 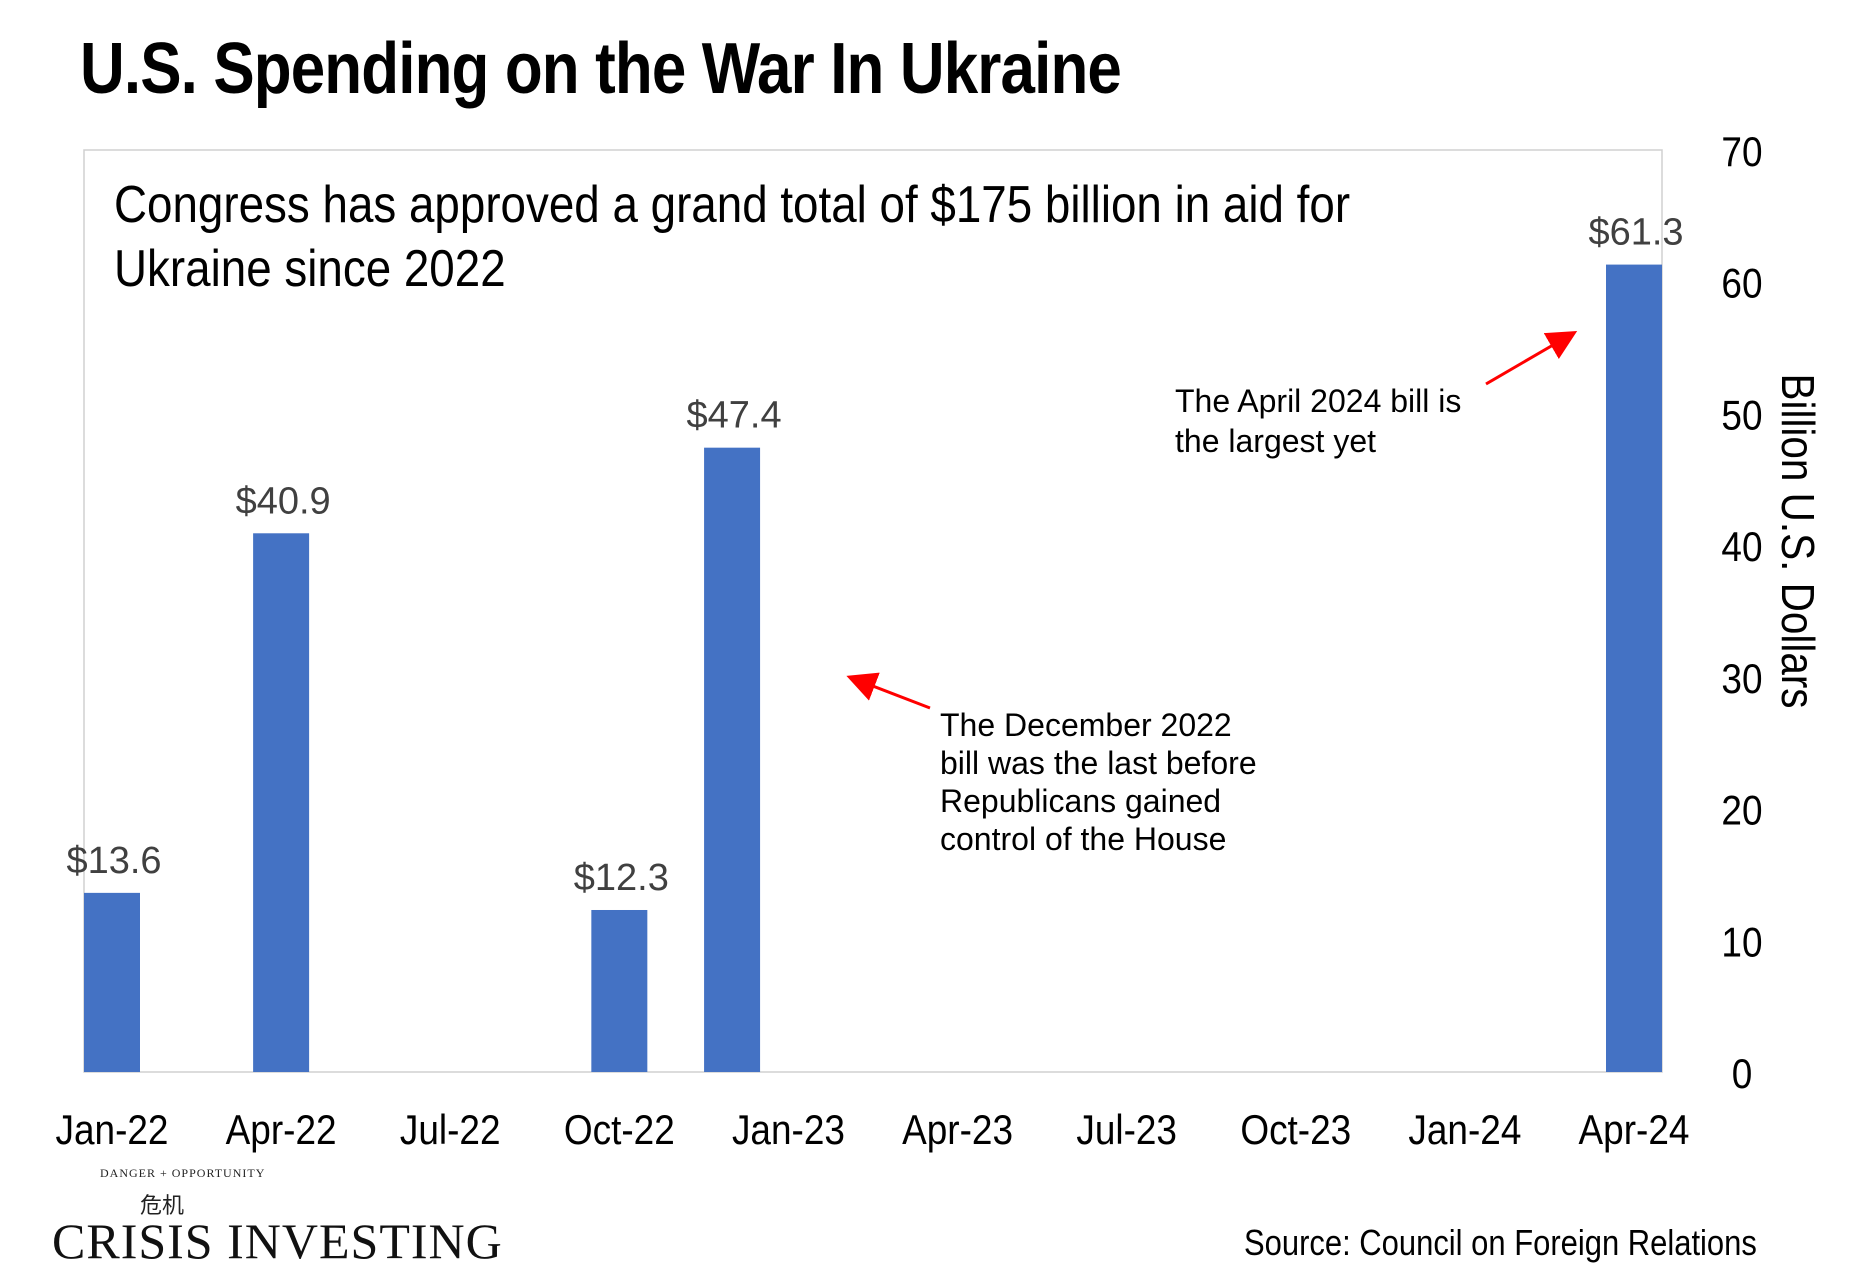 What do you see at coordinates (619, 1130) in the screenshot?
I see `x-tick-label: Oct-22` at bounding box center [619, 1130].